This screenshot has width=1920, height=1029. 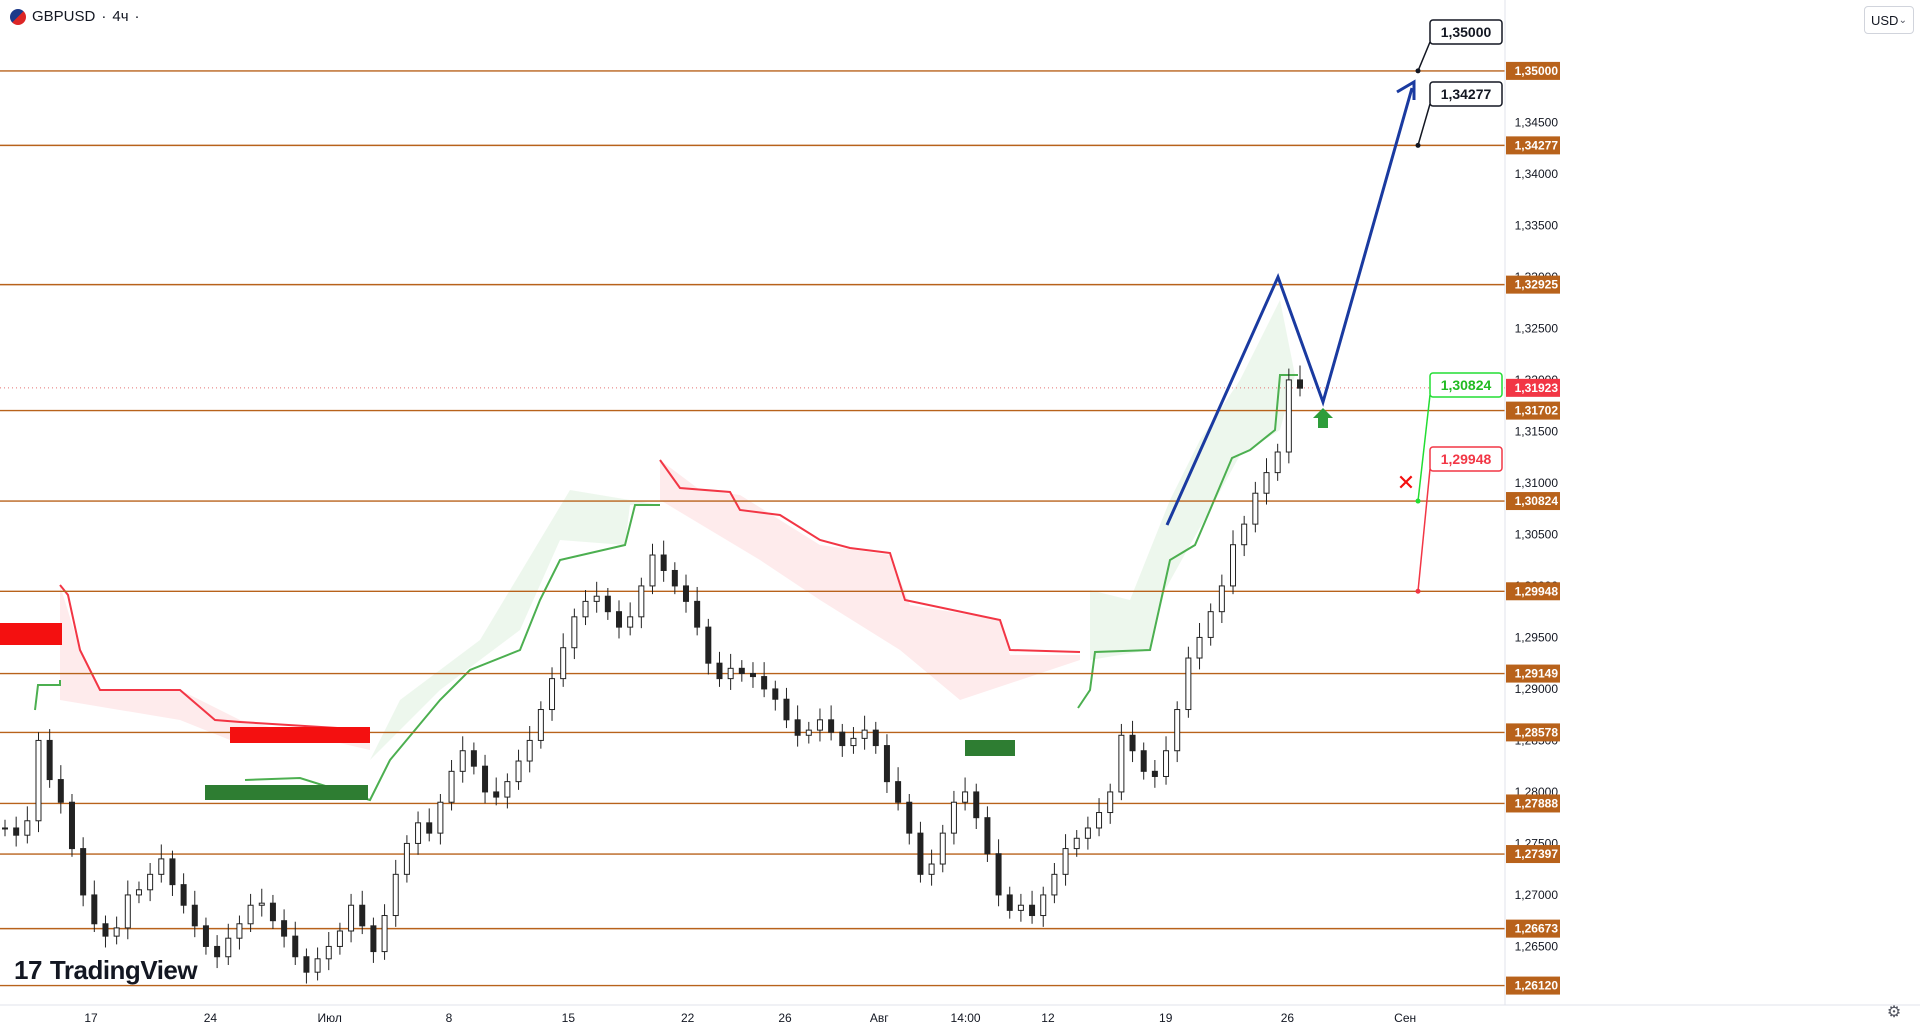 What do you see at coordinates (960, 1014) in the screenshot?
I see `time-axis: 17 24 Июл 8 15 22 26 Авг 14:00 12 19 26 Сен` at bounding box center [960, 1014].